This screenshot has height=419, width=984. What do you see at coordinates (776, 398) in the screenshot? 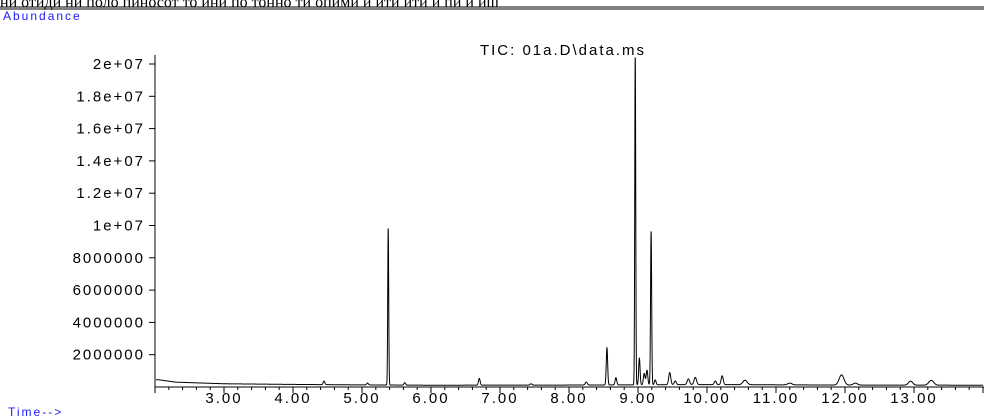
I see `x-tick-label: 11.00` at bounding box center [776, 398].